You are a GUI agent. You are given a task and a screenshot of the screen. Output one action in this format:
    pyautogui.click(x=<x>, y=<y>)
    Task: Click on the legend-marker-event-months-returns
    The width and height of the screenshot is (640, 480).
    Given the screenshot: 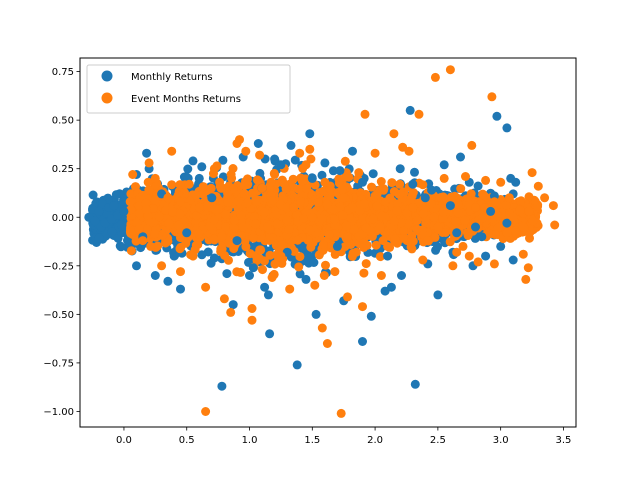 What is the action you would take?
    pyautogui.click(x=107, y=98)
    